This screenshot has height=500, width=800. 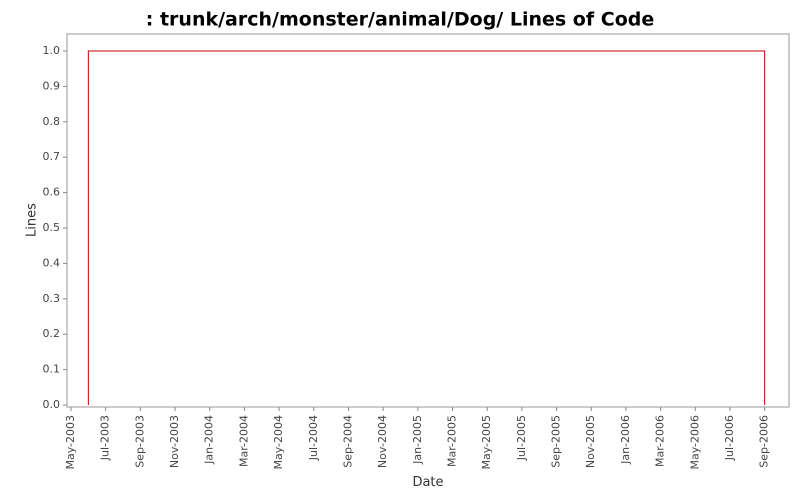 I want to click on x-tick-label: Sep-2005, so click(x=556, y=441).